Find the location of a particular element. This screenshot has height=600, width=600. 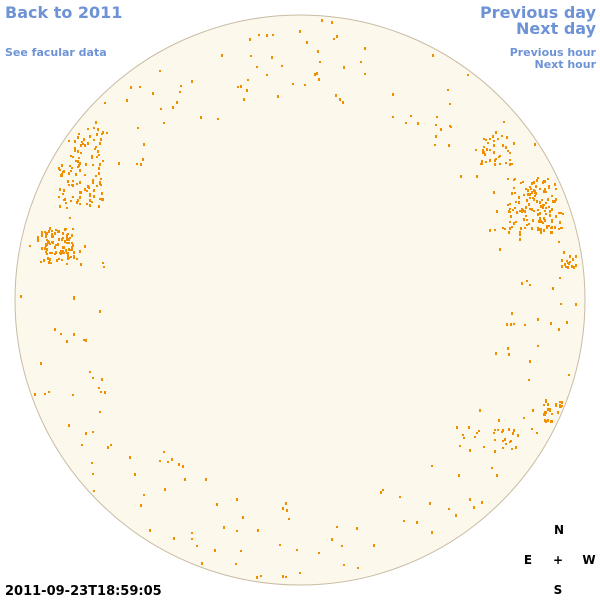

next-hour-link: Next hour is located at coordinates (566, 64).